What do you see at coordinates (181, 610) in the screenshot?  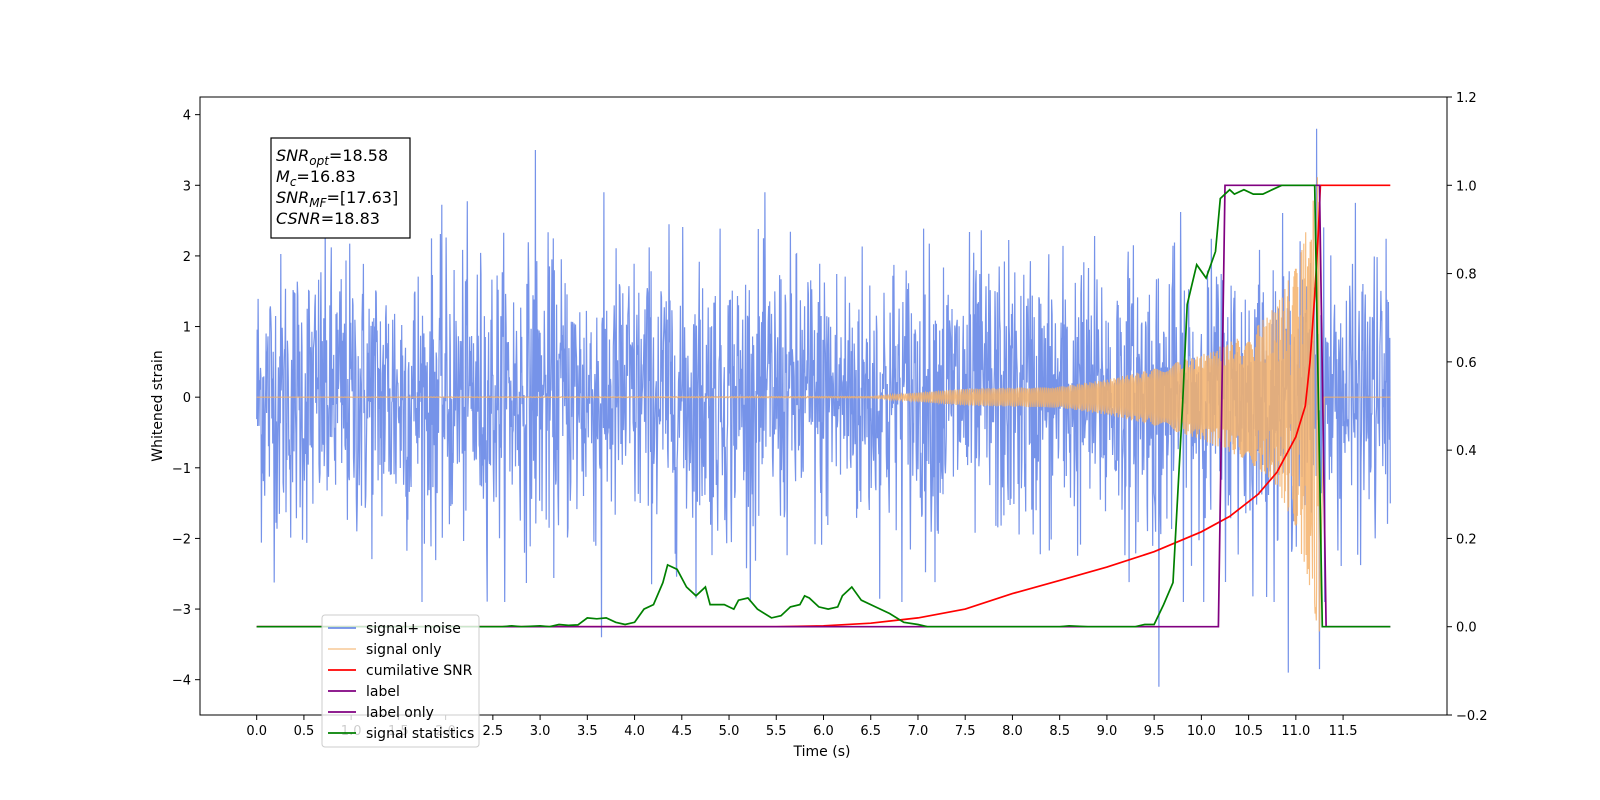 I see `y-tick-label-left: −3` at bounding box center [181, 610].